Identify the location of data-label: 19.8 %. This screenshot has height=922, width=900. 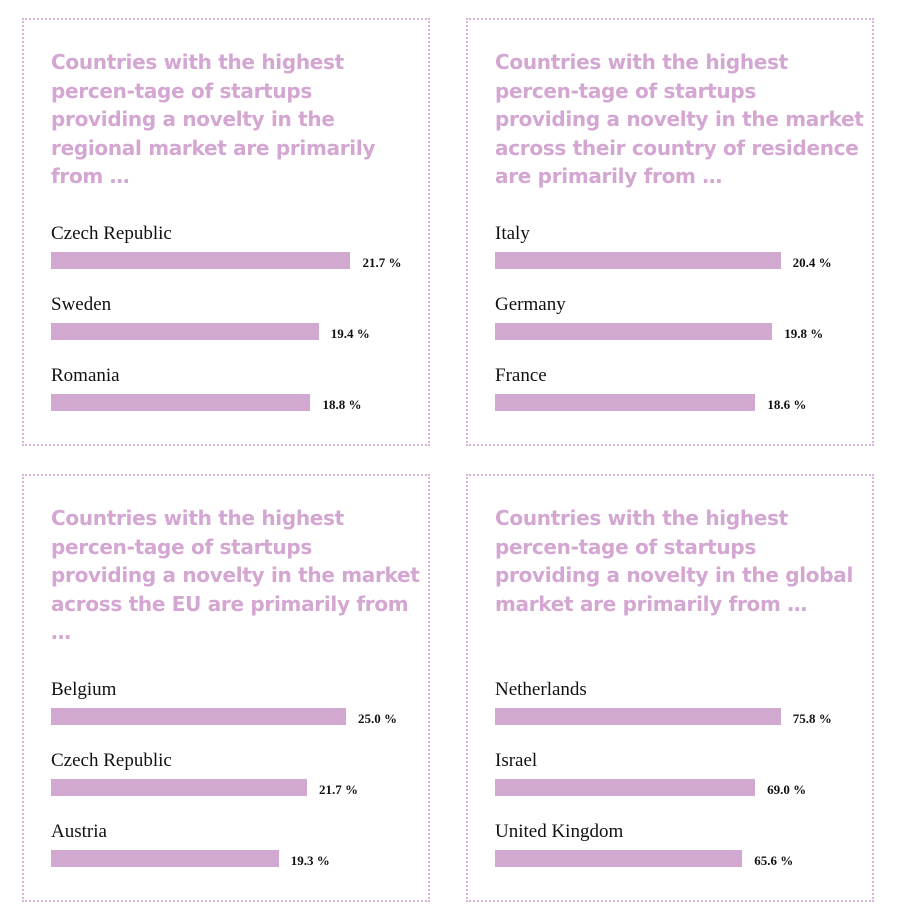
(804, 333).